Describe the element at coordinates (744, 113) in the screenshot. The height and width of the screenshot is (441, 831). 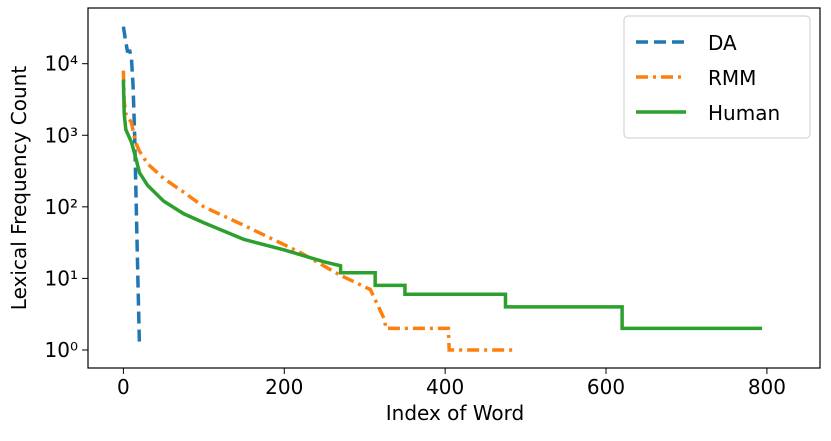
I see `legend-label: Human` at that location.